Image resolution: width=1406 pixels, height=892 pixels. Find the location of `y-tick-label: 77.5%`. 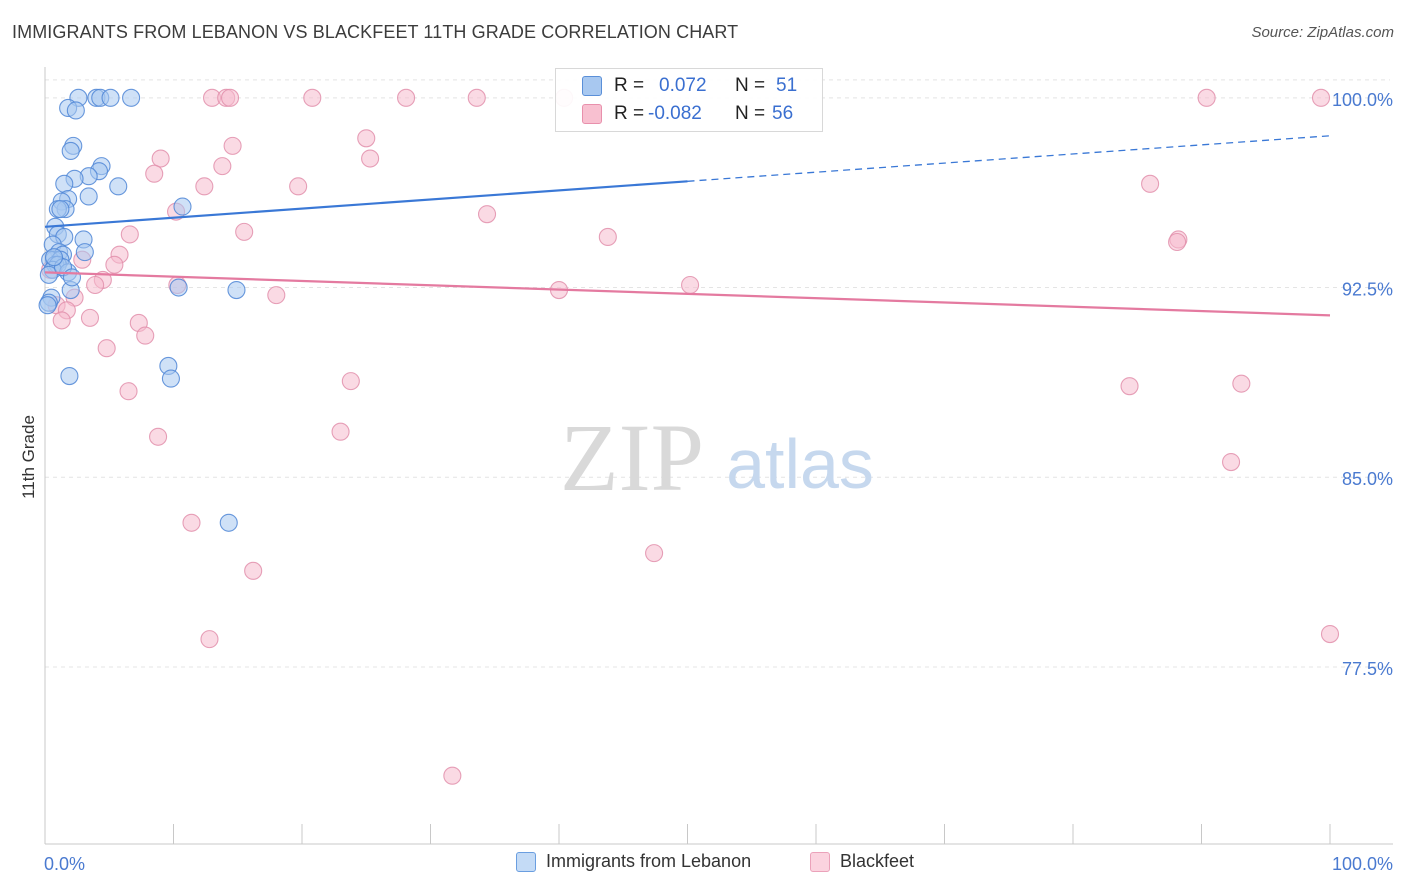

y-tick-label: 77.5% is located at coordinates (1367, 669).